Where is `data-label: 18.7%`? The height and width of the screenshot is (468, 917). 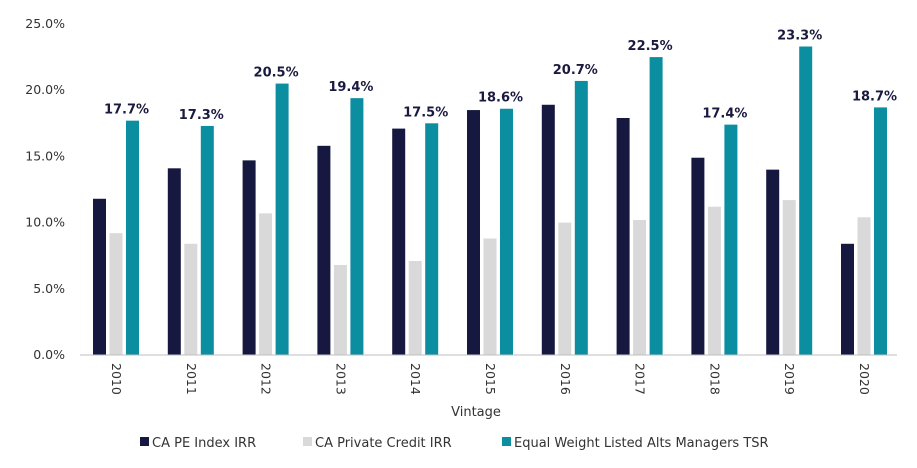 data-label: 18.7% is located at coordinates (874, 96).